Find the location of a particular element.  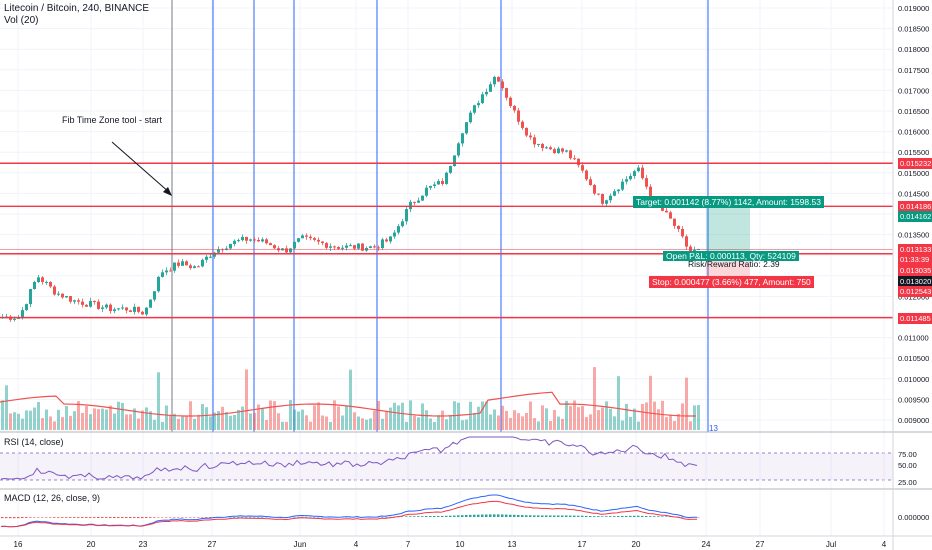

time-tick: 20 is located at coordinates (91, 544).